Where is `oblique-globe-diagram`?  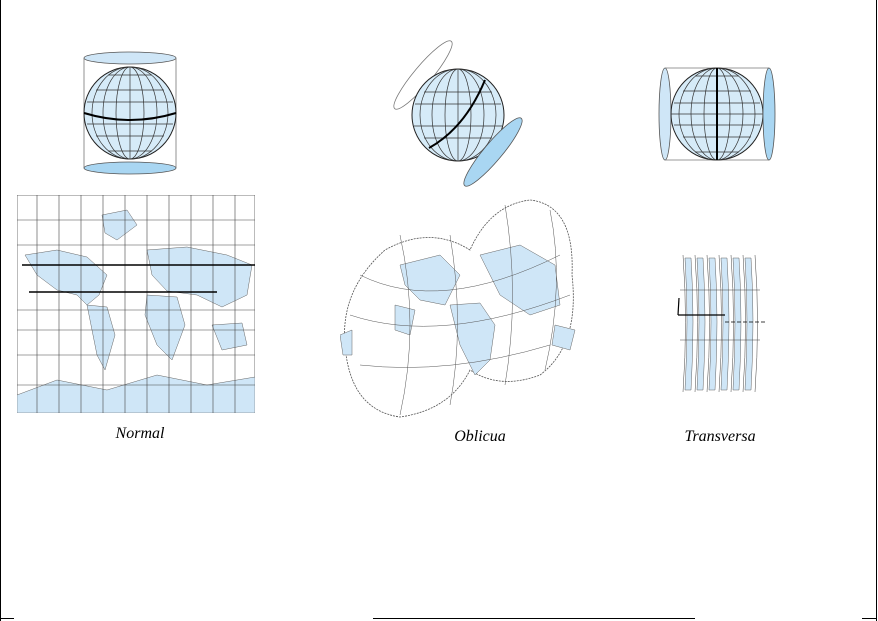 oblique-globe-diagram is located at coordinates (457, 113).